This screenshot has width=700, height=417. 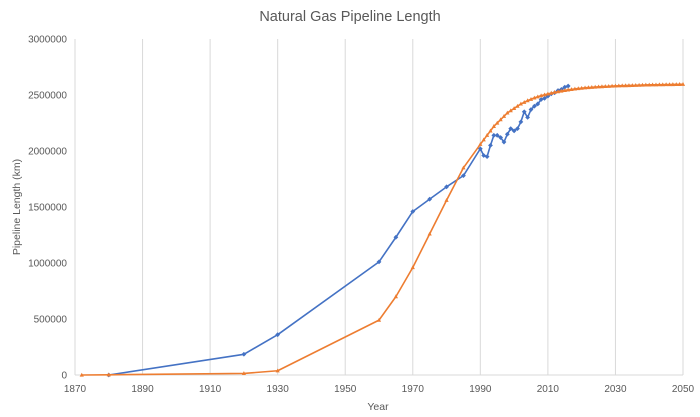 What do you see at coordinates (47, 96) in the screenshot?
I see `y-tick-label: 2500000` at bounding box center [47, 96].